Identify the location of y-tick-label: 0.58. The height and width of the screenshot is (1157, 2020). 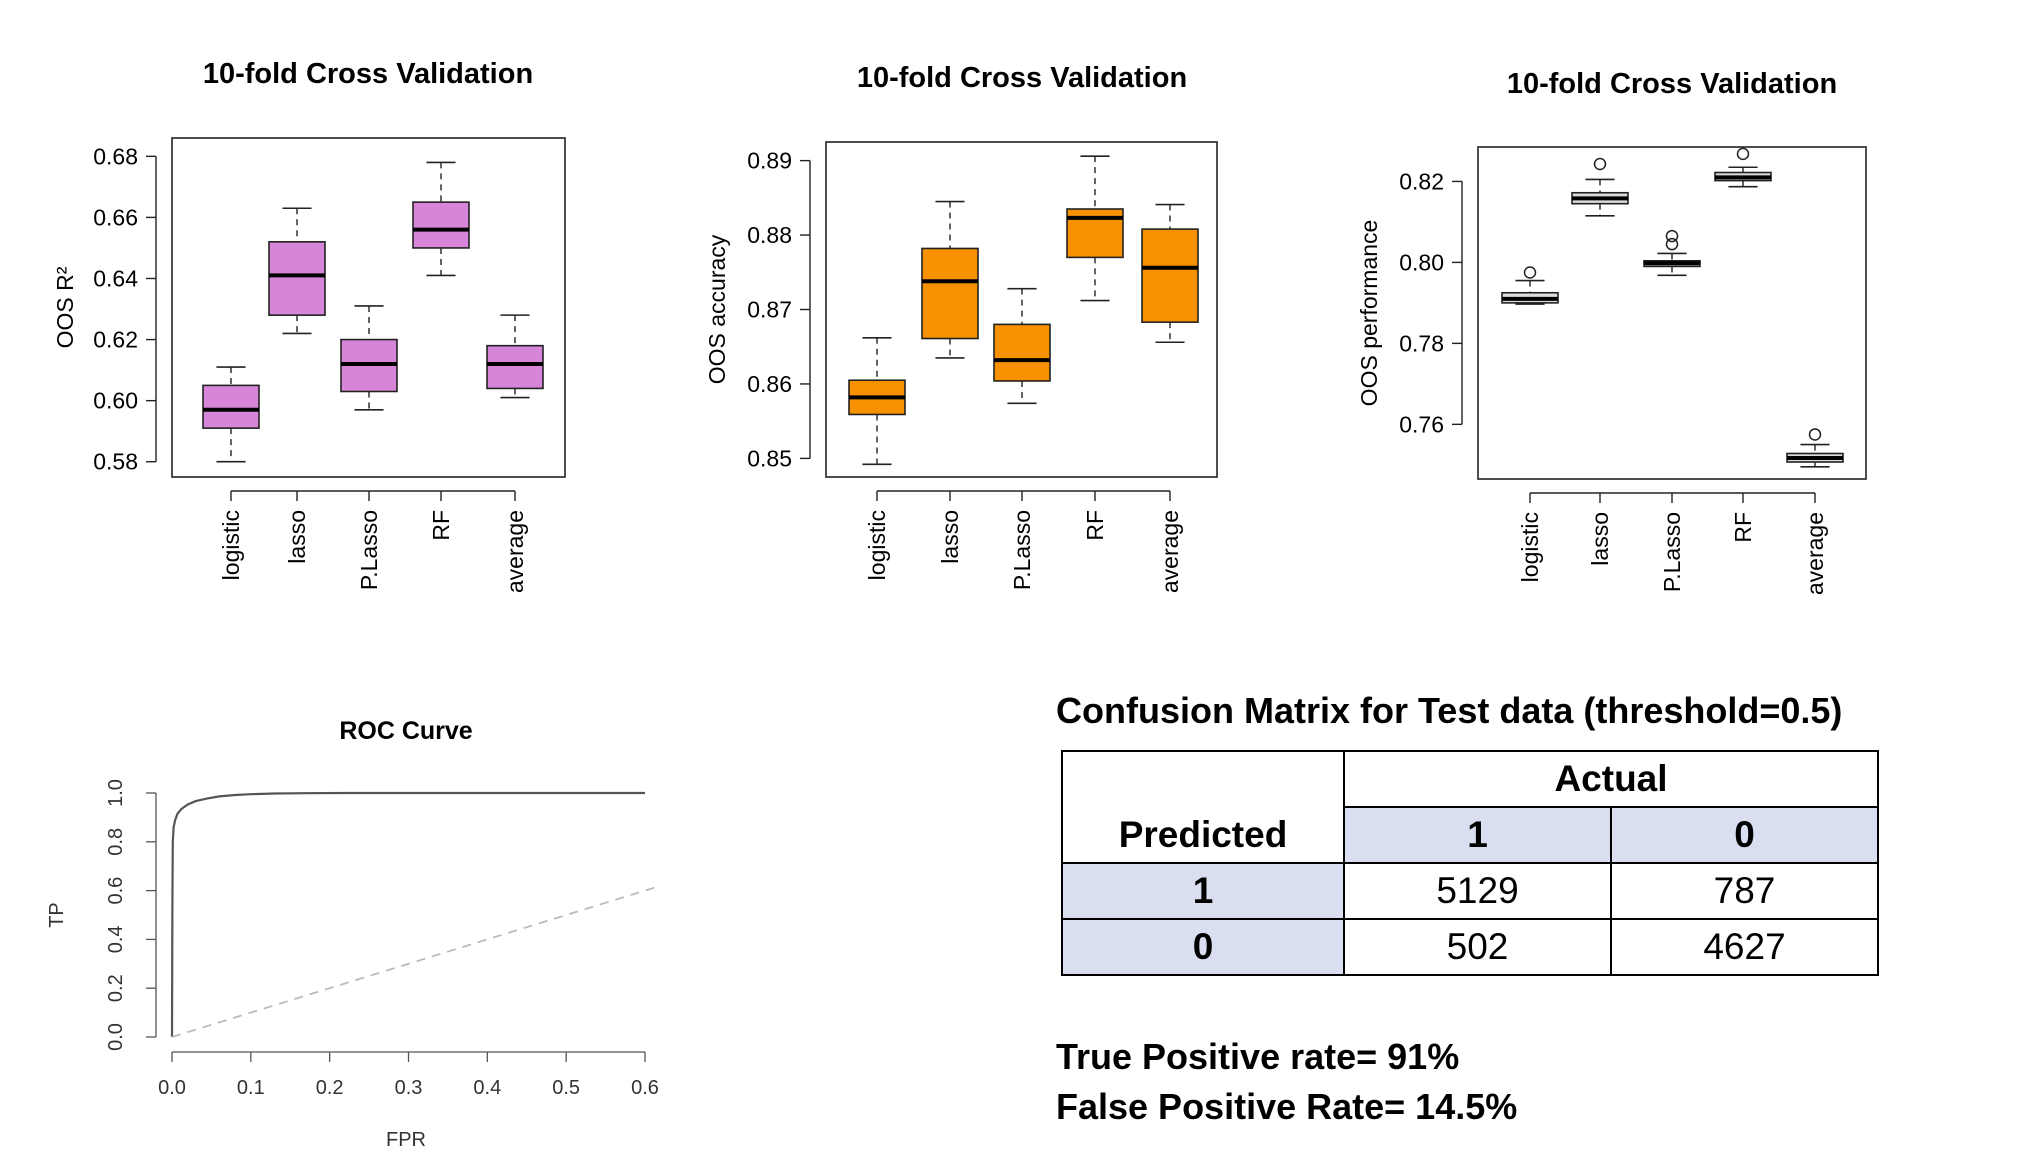
(115, 462).